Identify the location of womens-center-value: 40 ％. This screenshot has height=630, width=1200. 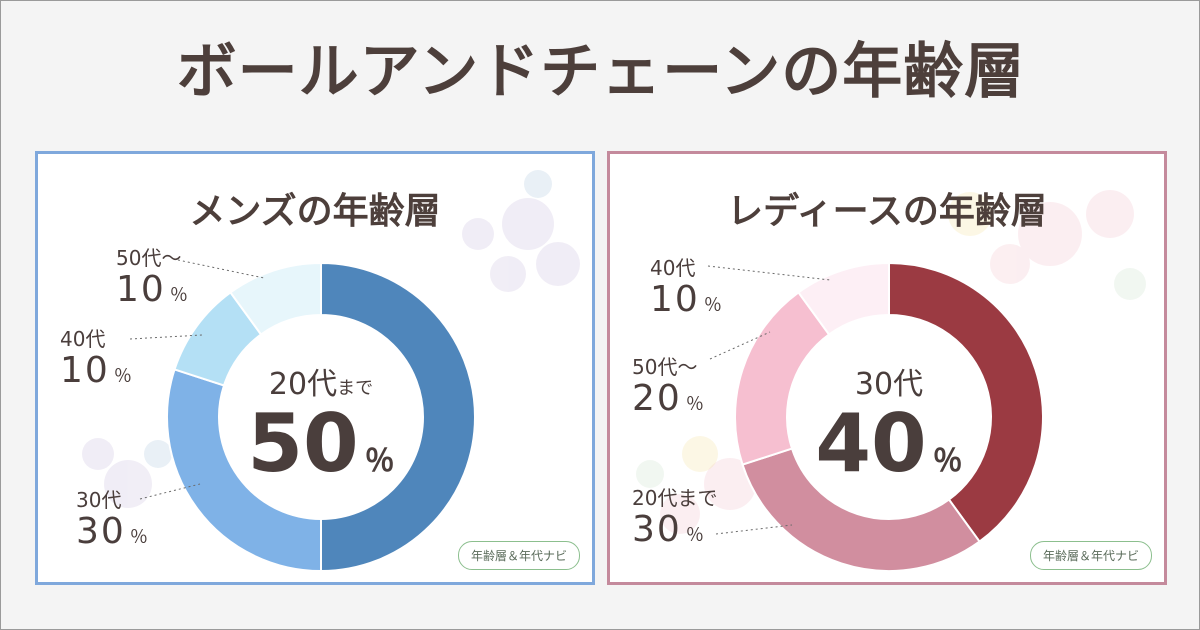
(889, 443).